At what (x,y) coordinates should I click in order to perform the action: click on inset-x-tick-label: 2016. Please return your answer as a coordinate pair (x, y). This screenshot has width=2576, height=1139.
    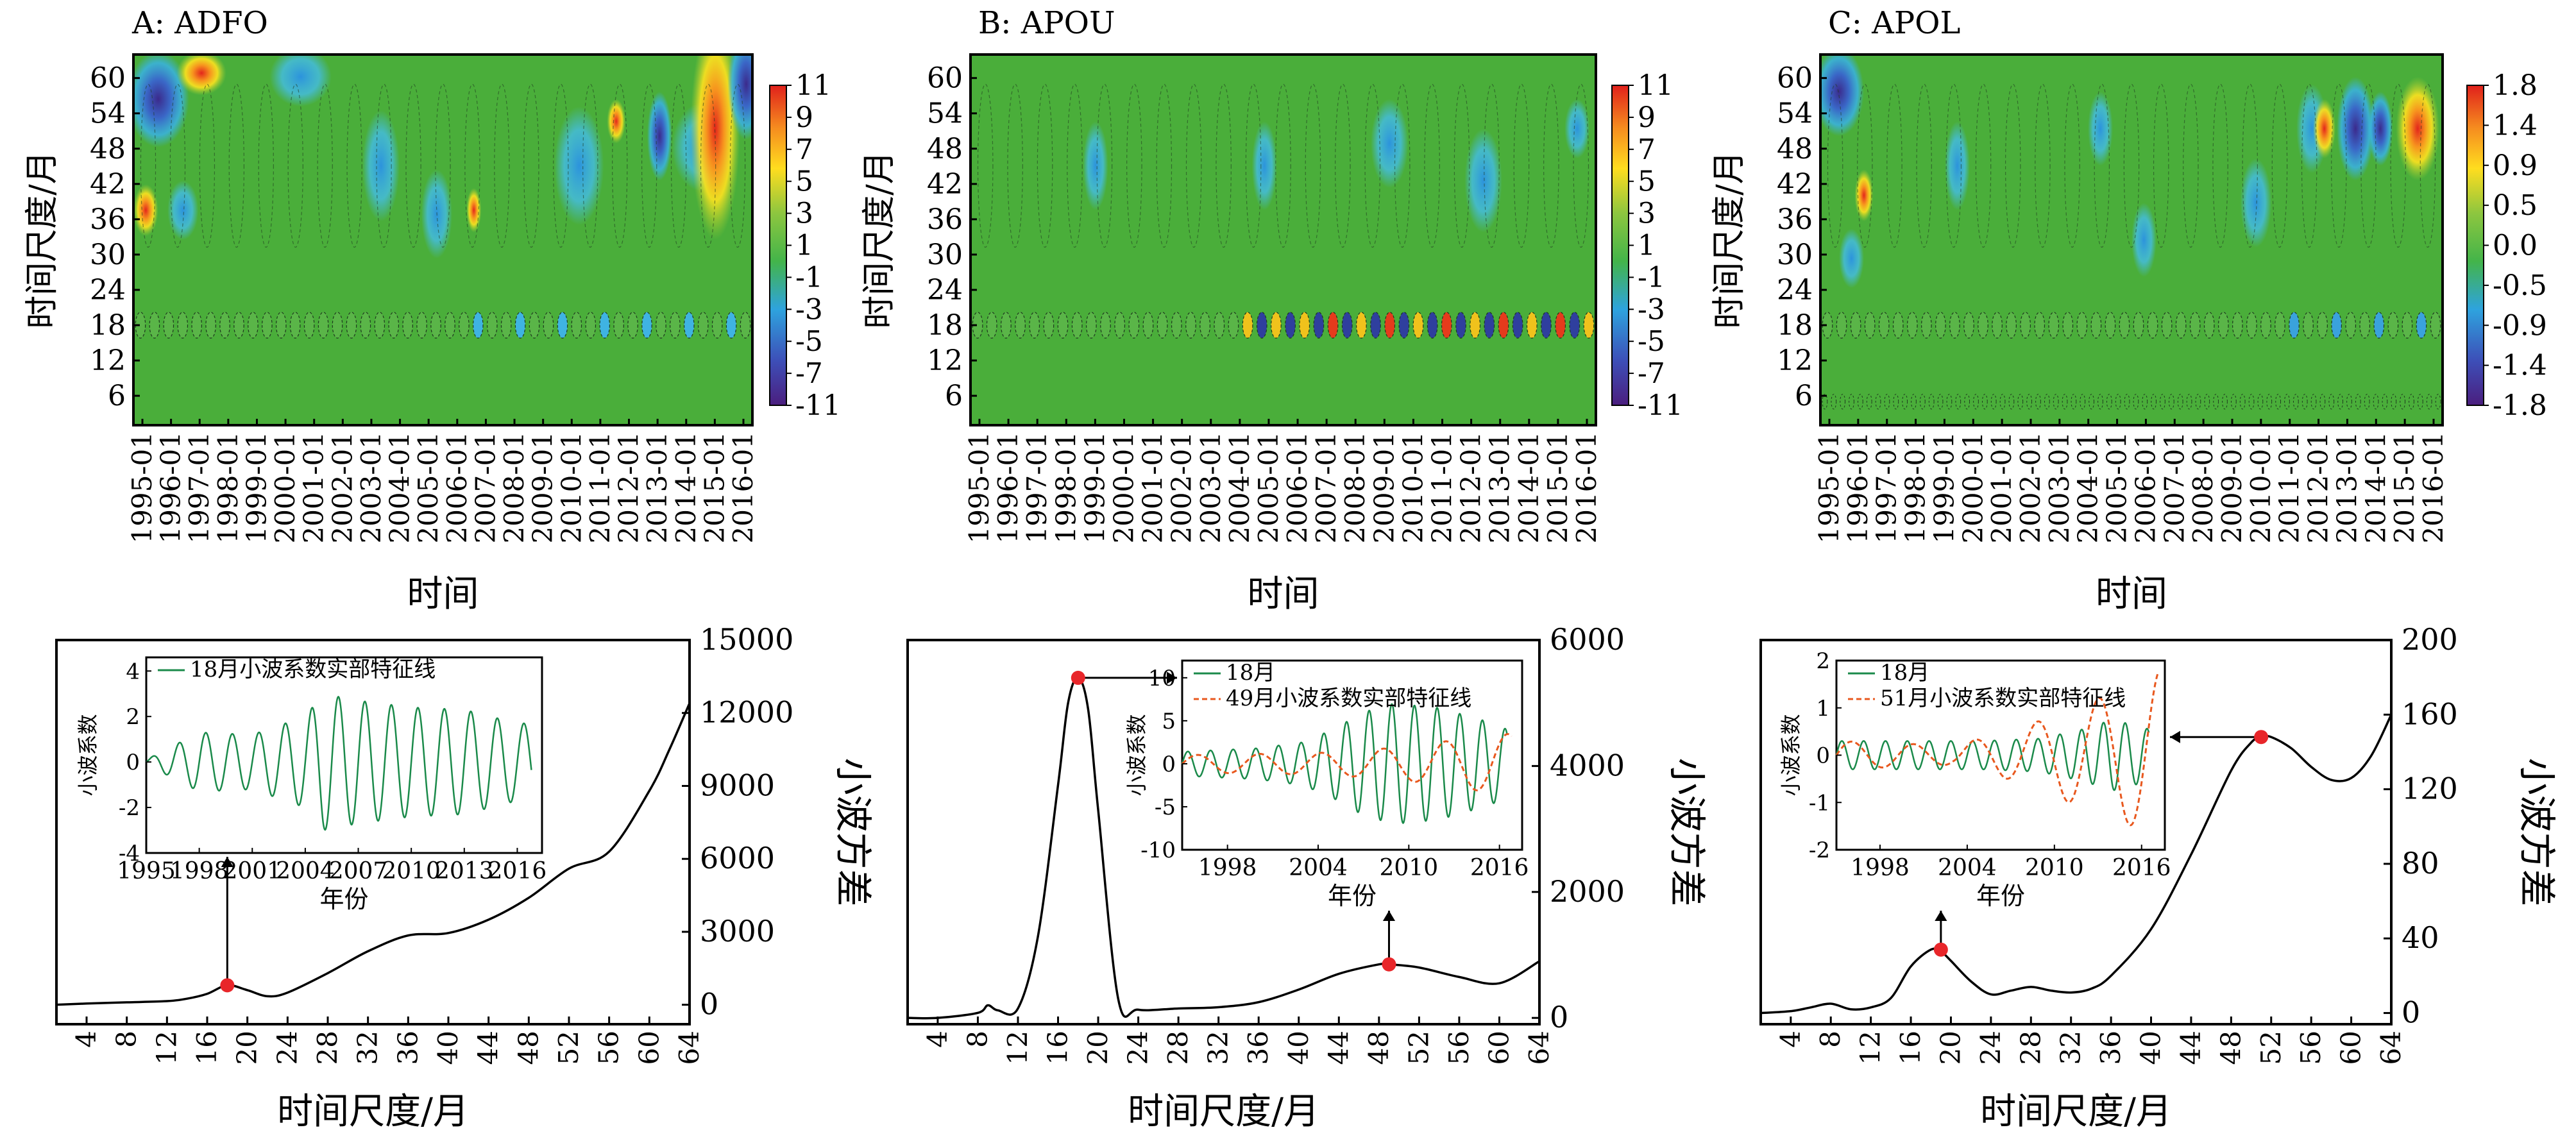
    Looking at the image, I should click on (1499, 868).